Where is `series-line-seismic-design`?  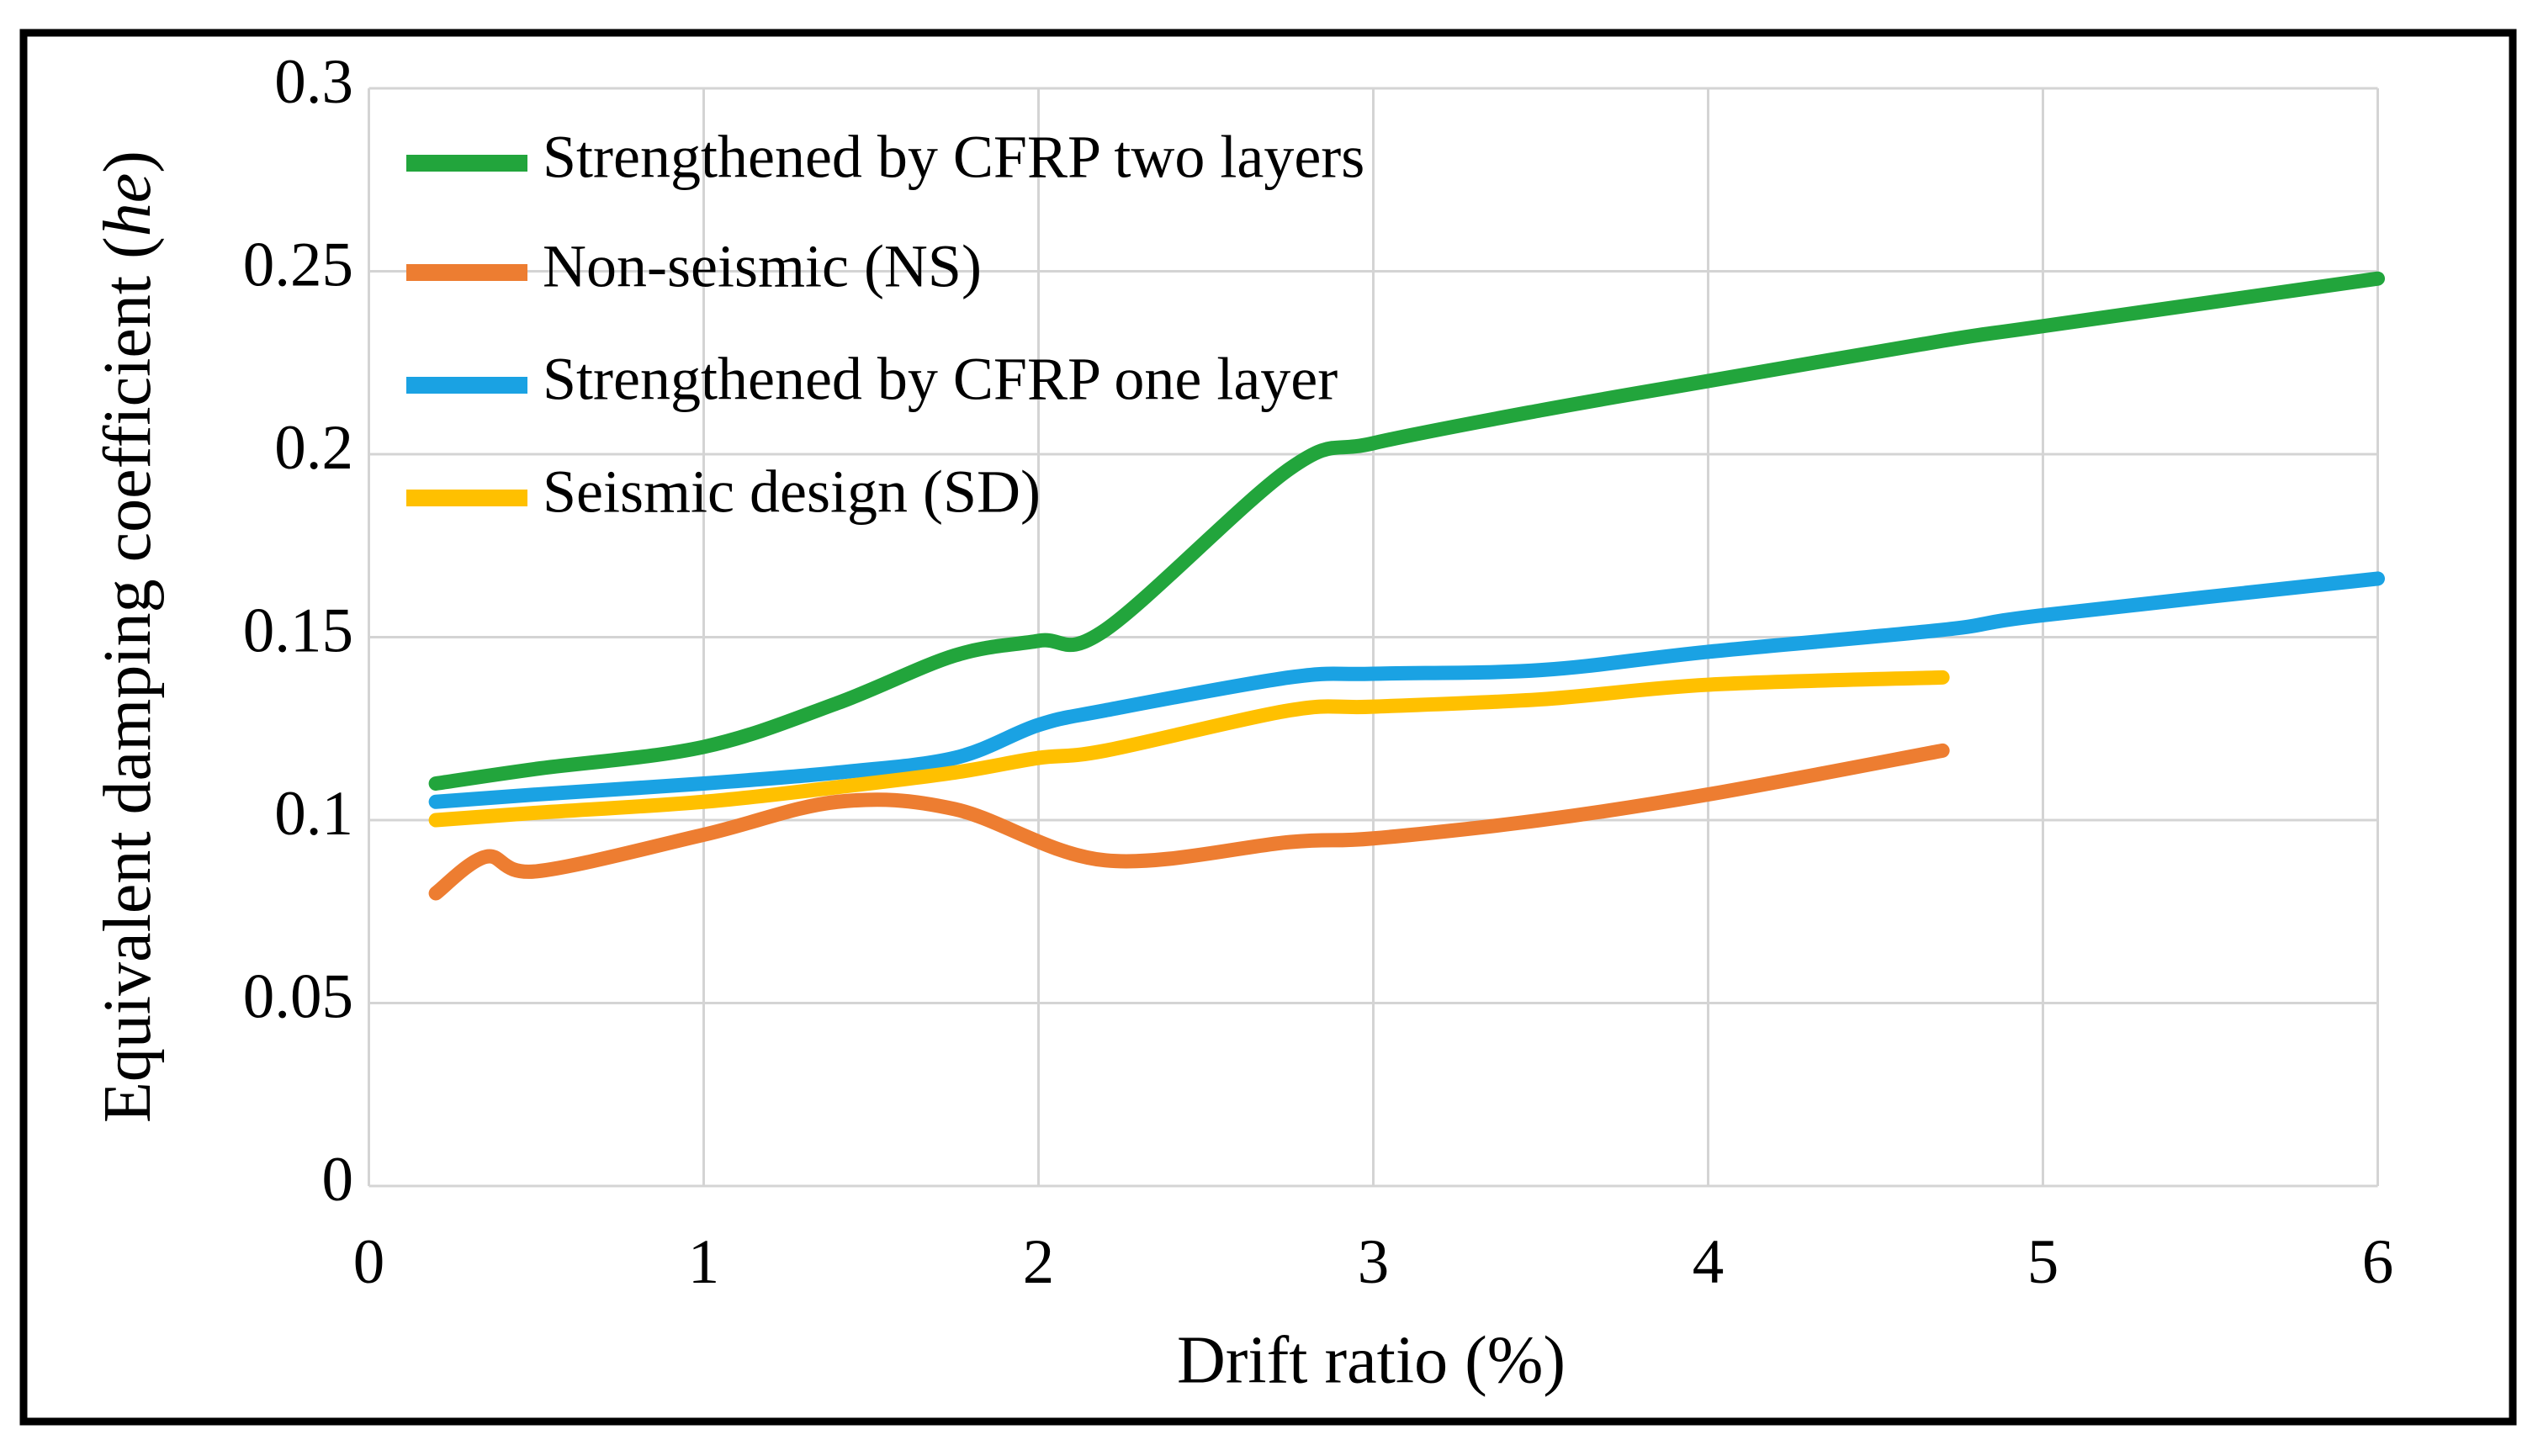 series-line-seismic-design is located at coordinates (1189, 749).